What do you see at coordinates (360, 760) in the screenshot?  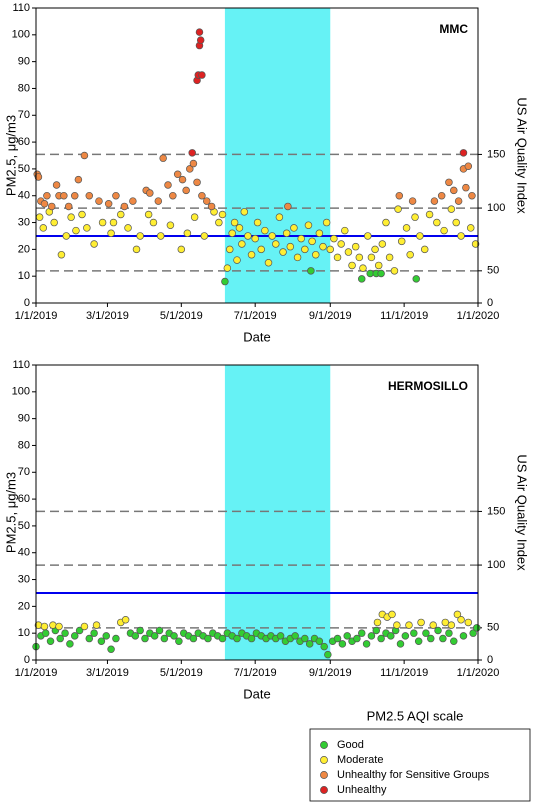 I see `legend-label: Moderate` at bounding box center [360, 760].